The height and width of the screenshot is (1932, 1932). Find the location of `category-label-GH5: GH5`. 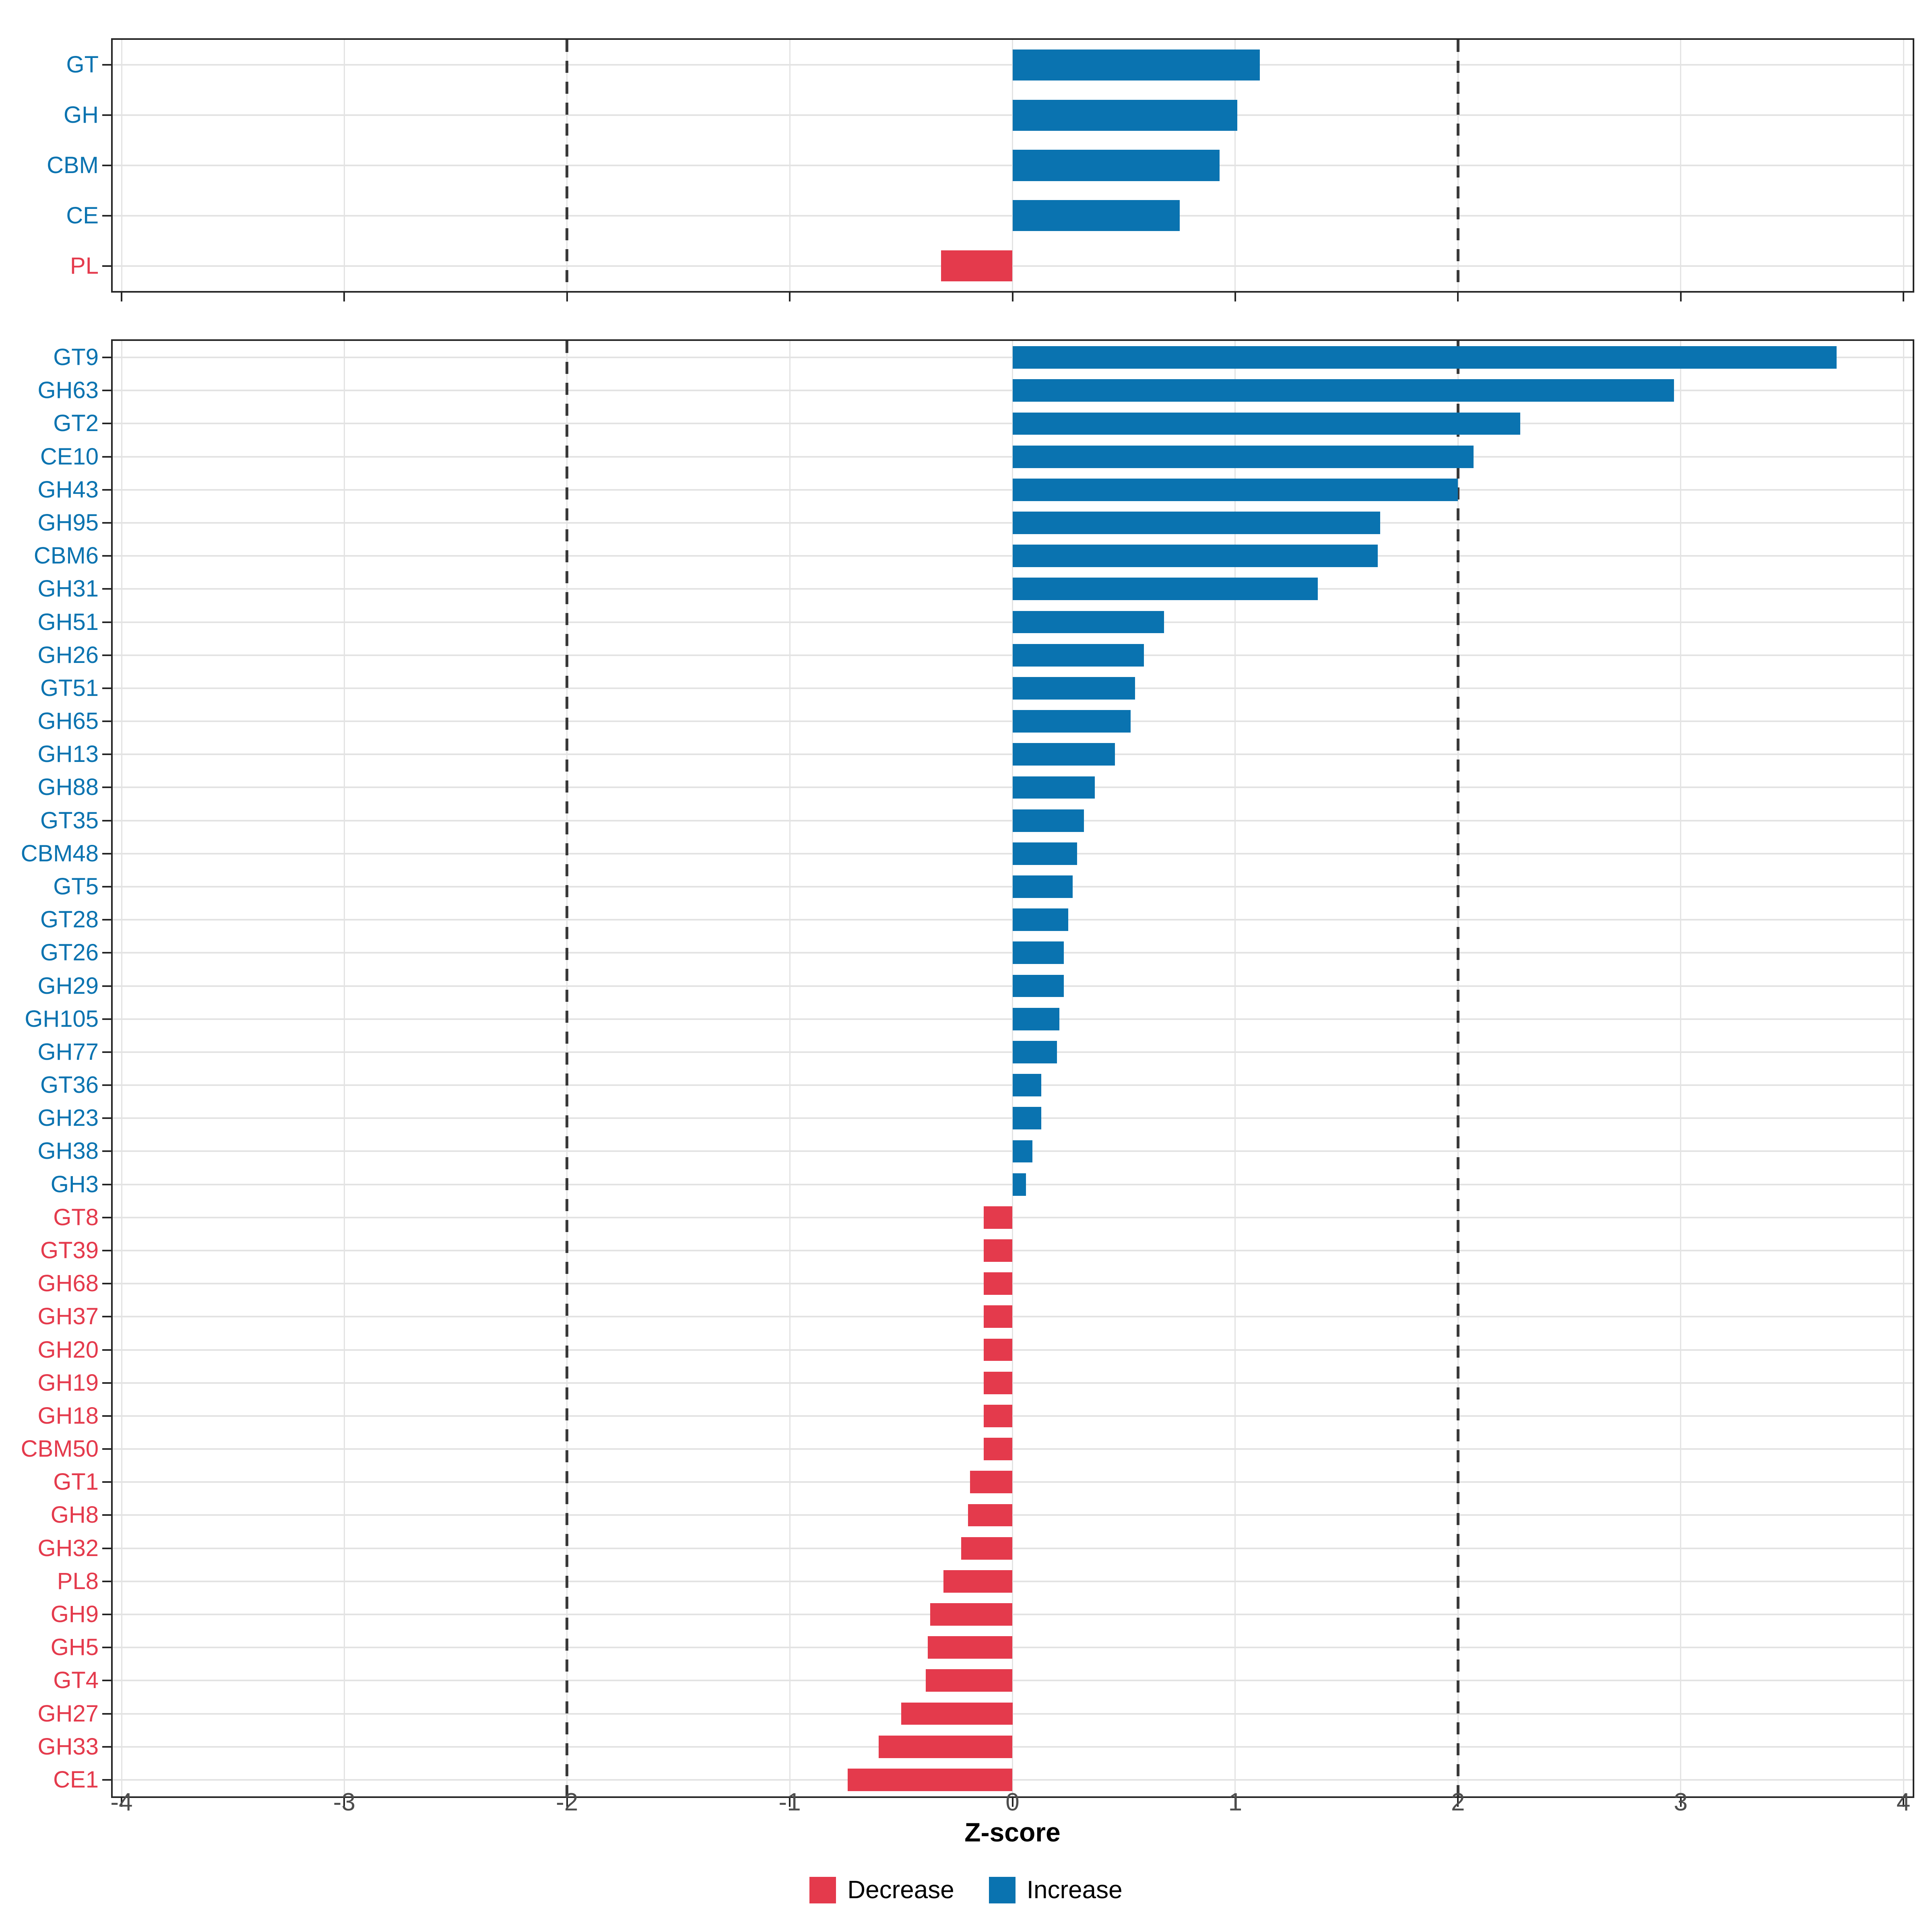

category-label-GH5: GH5 is located at coordinates (74, 1647).